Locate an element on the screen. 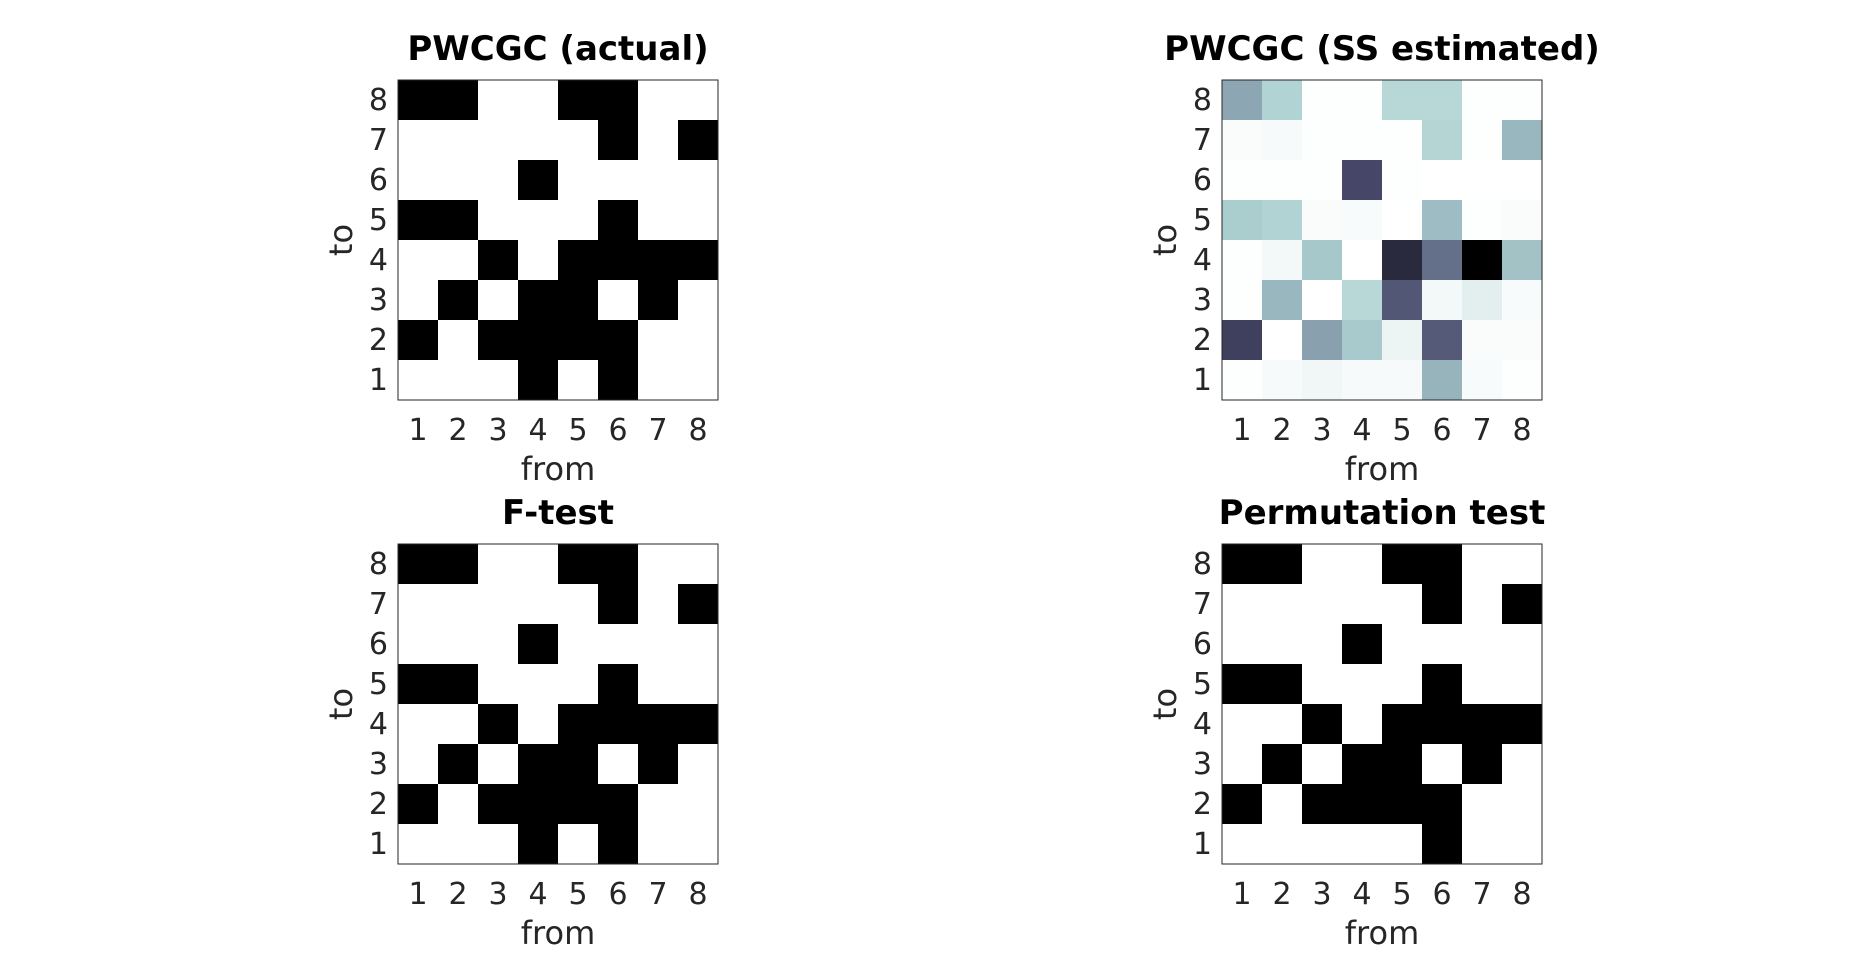  y-tick-label: 3 is located at coordinates (1202, 764).